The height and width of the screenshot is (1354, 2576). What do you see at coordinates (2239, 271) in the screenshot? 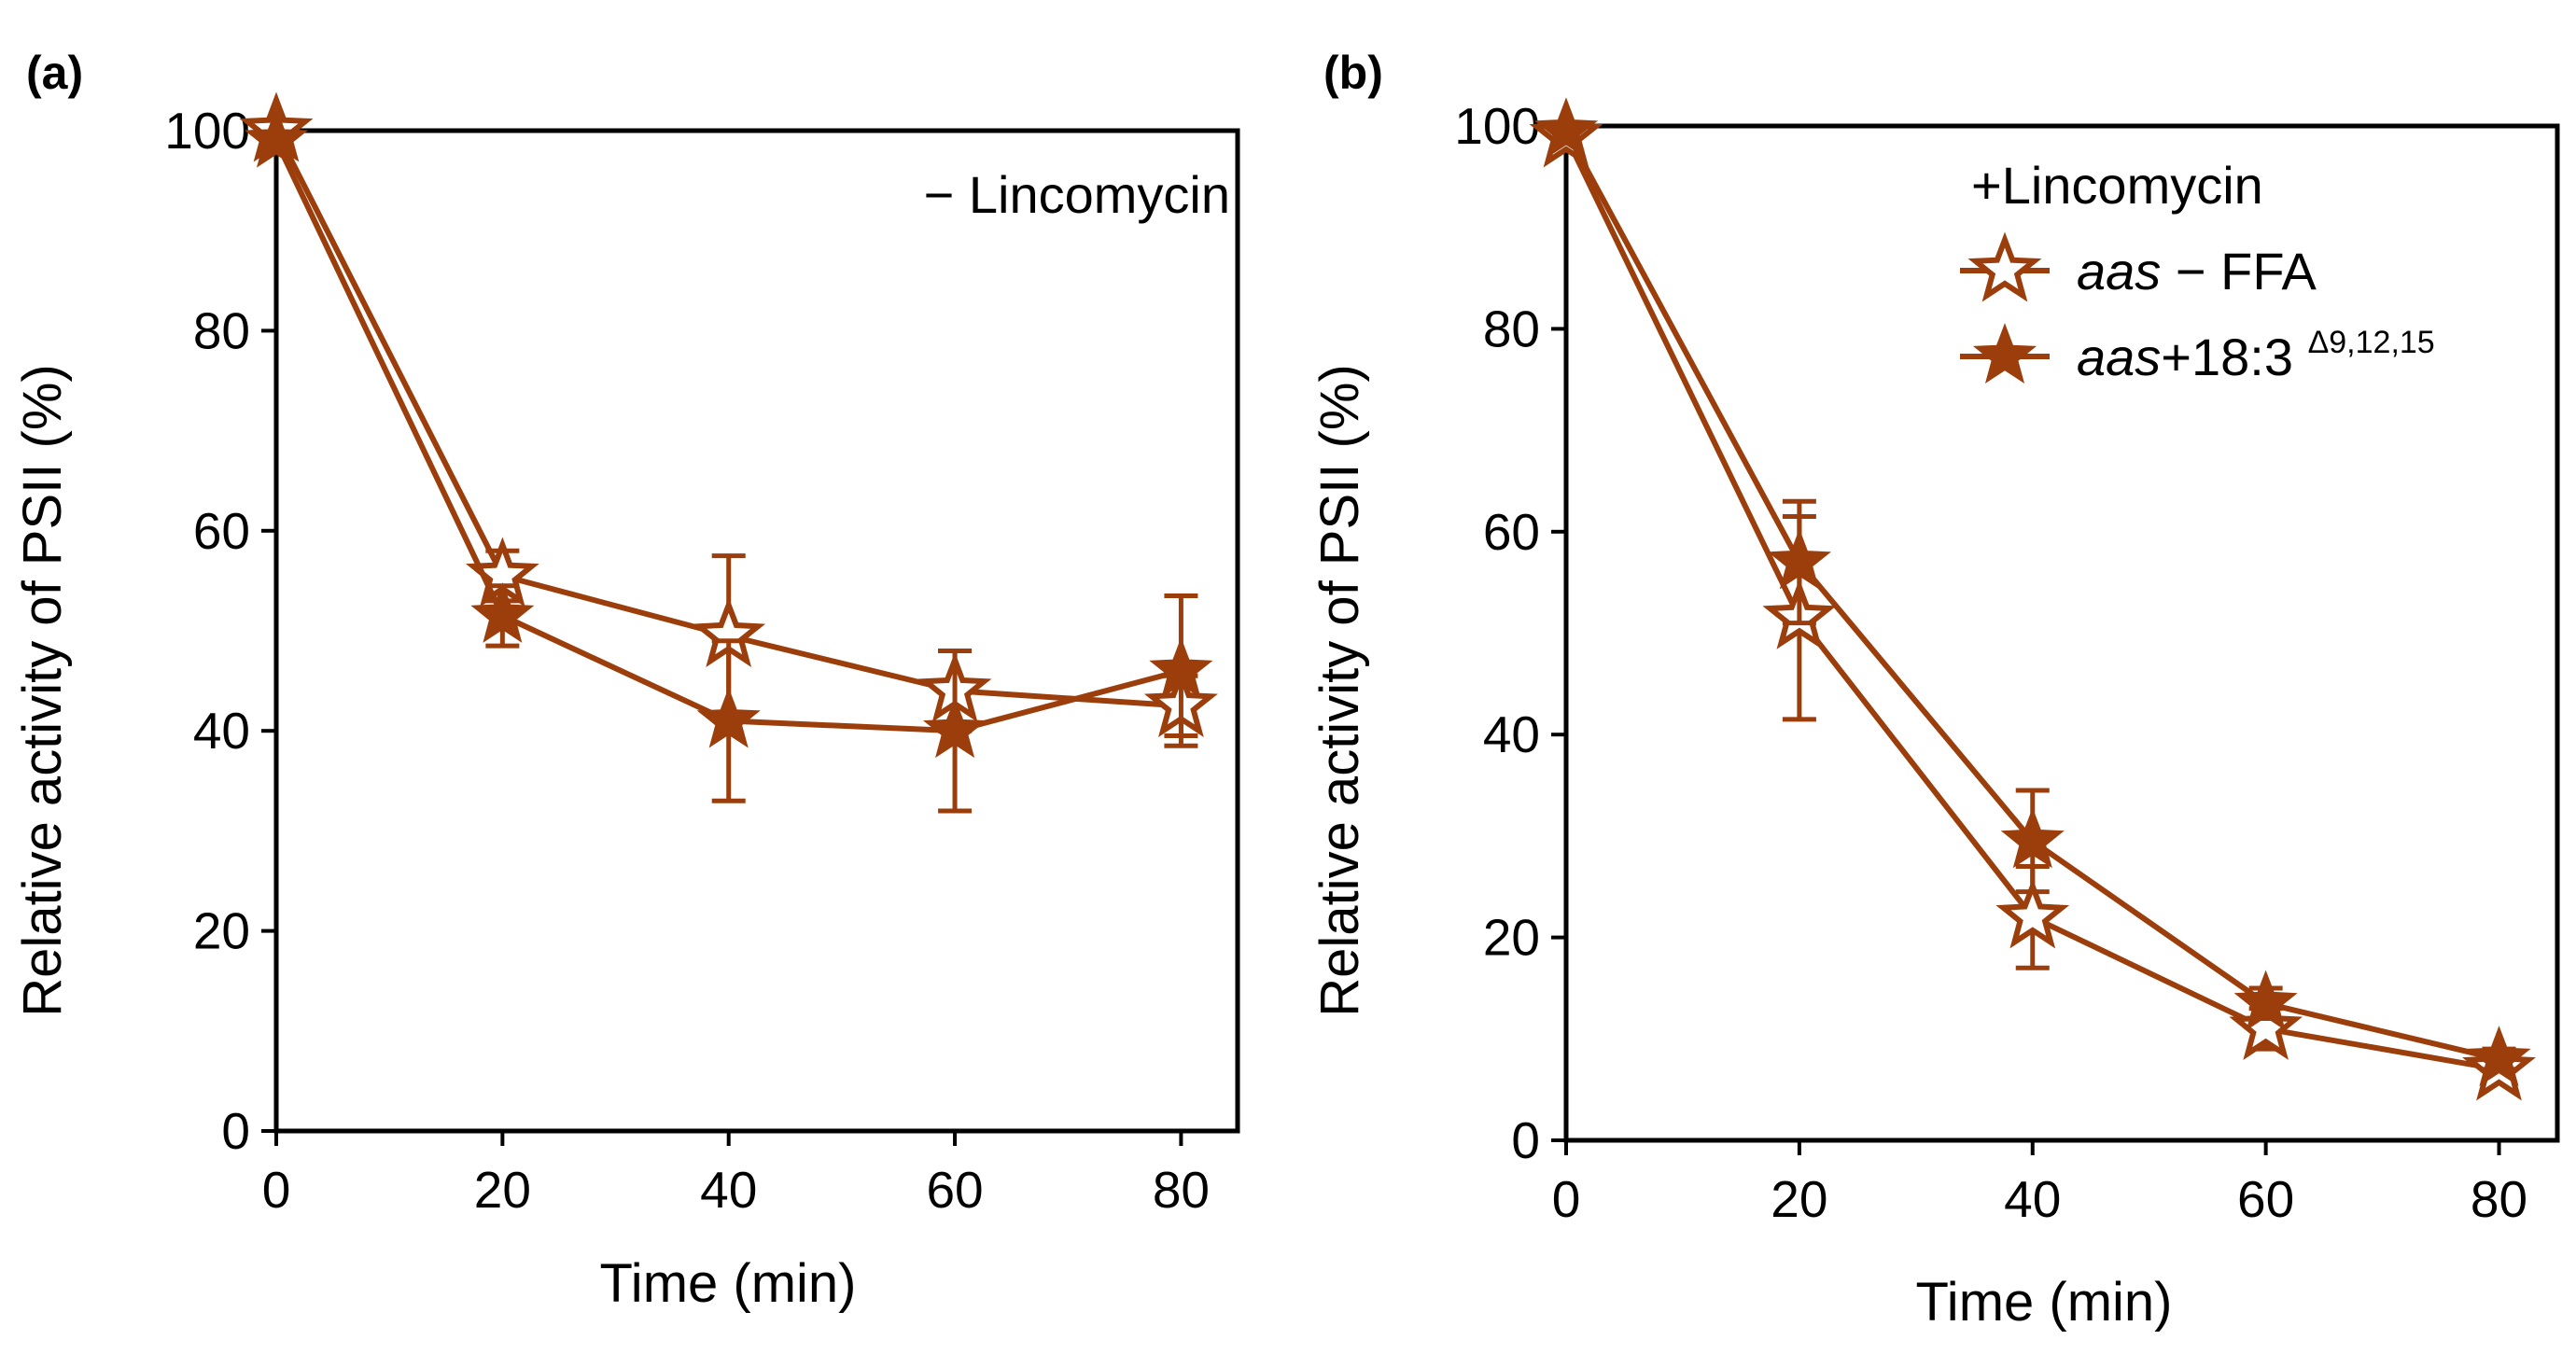
I see `legend-entry-text: − FFA` at bounding box center [2239, 271].